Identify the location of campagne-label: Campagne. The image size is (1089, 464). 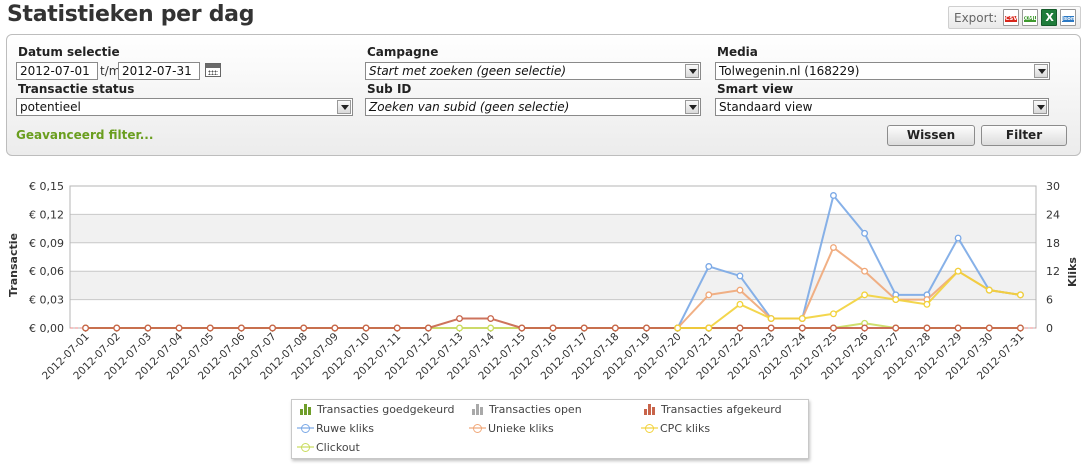
(403, 52).